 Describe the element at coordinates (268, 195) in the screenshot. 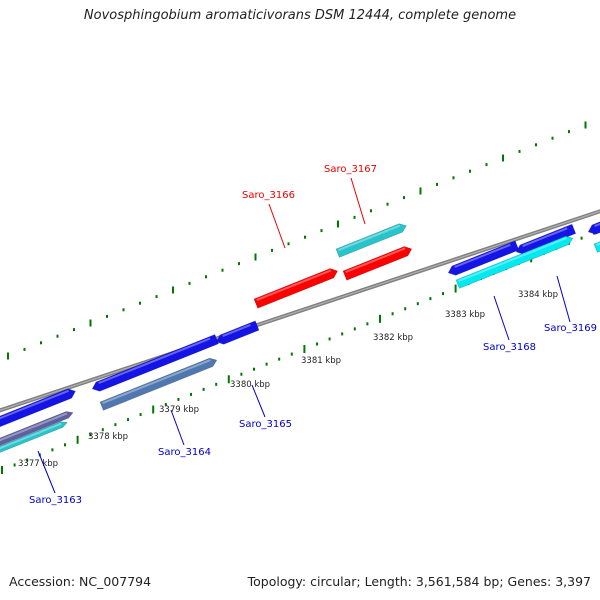

I see `gene-label-saro-3166: Saro_3166` at that location.